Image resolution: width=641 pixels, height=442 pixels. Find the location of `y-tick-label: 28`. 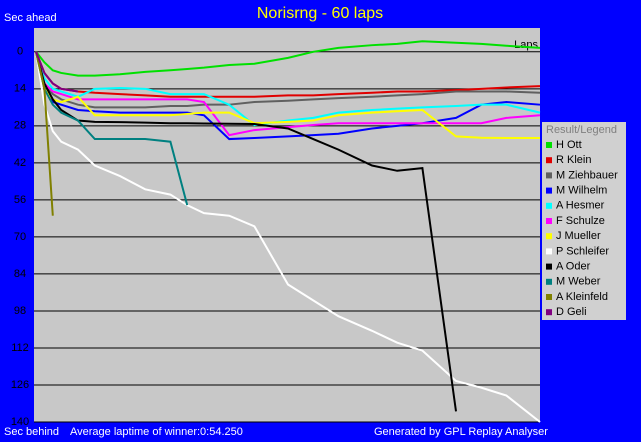

y-tick-label: 28 is located at coordinates (20, 126).